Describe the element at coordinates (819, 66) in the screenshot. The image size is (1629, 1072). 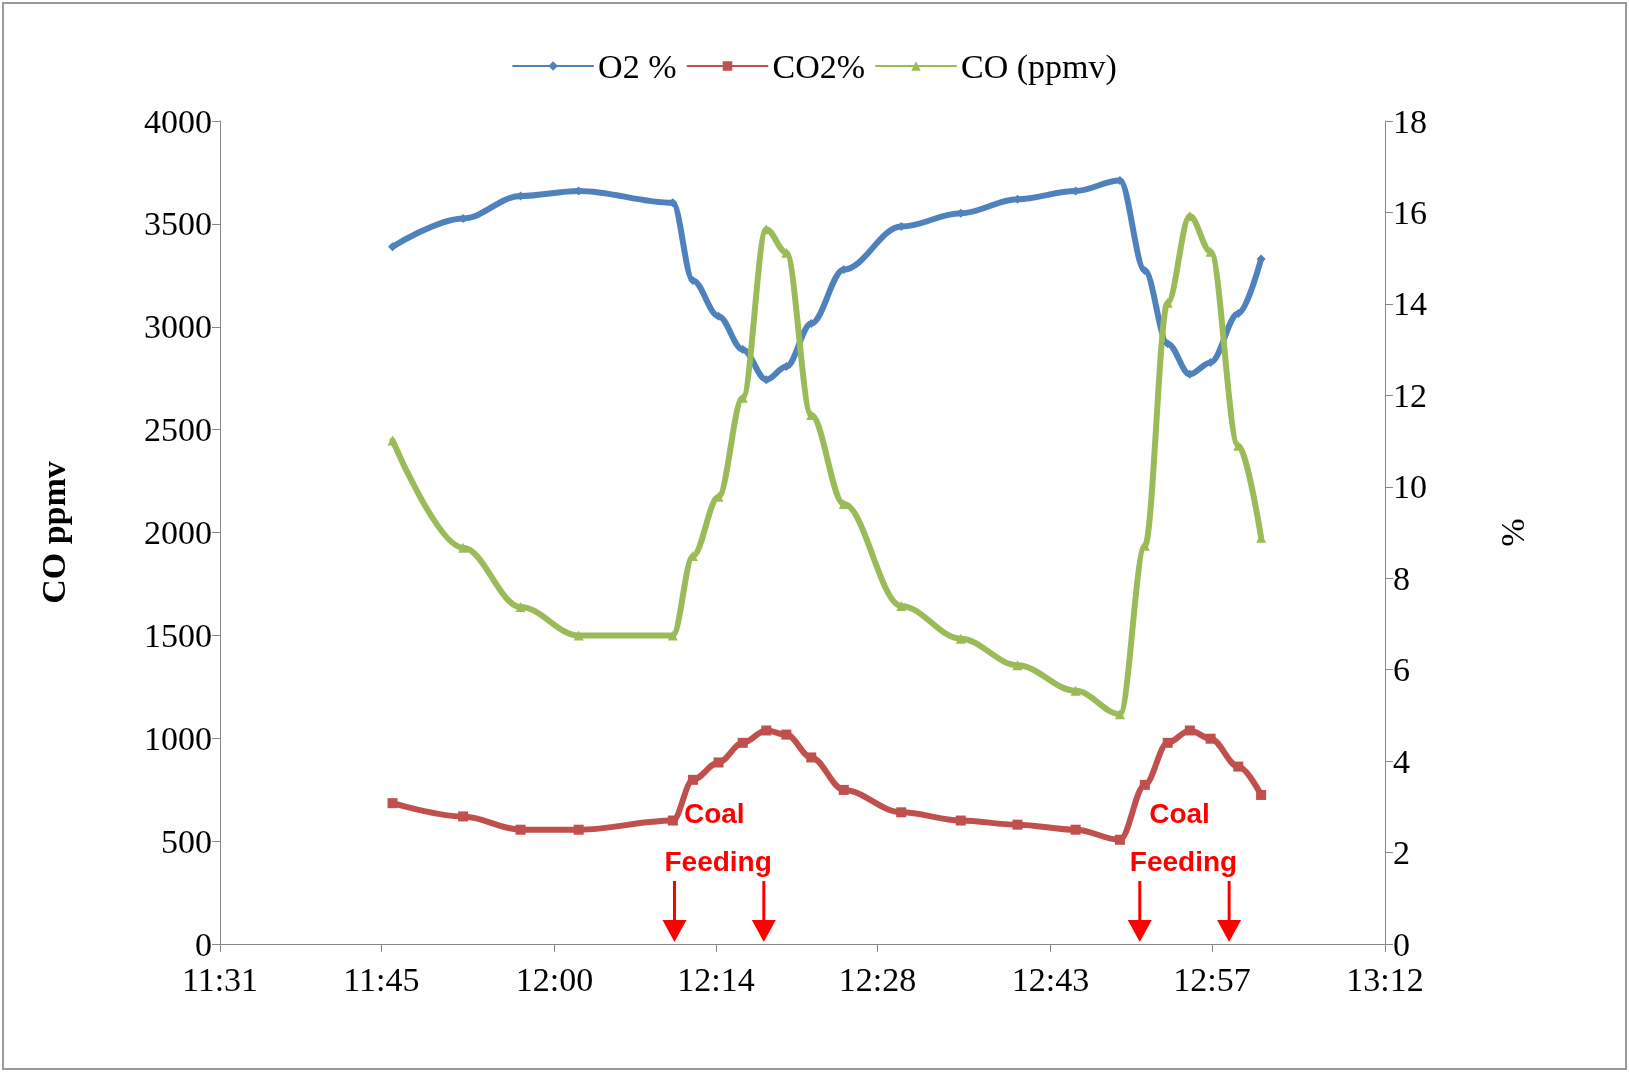
I see `legend-label: CO2%` at that location.